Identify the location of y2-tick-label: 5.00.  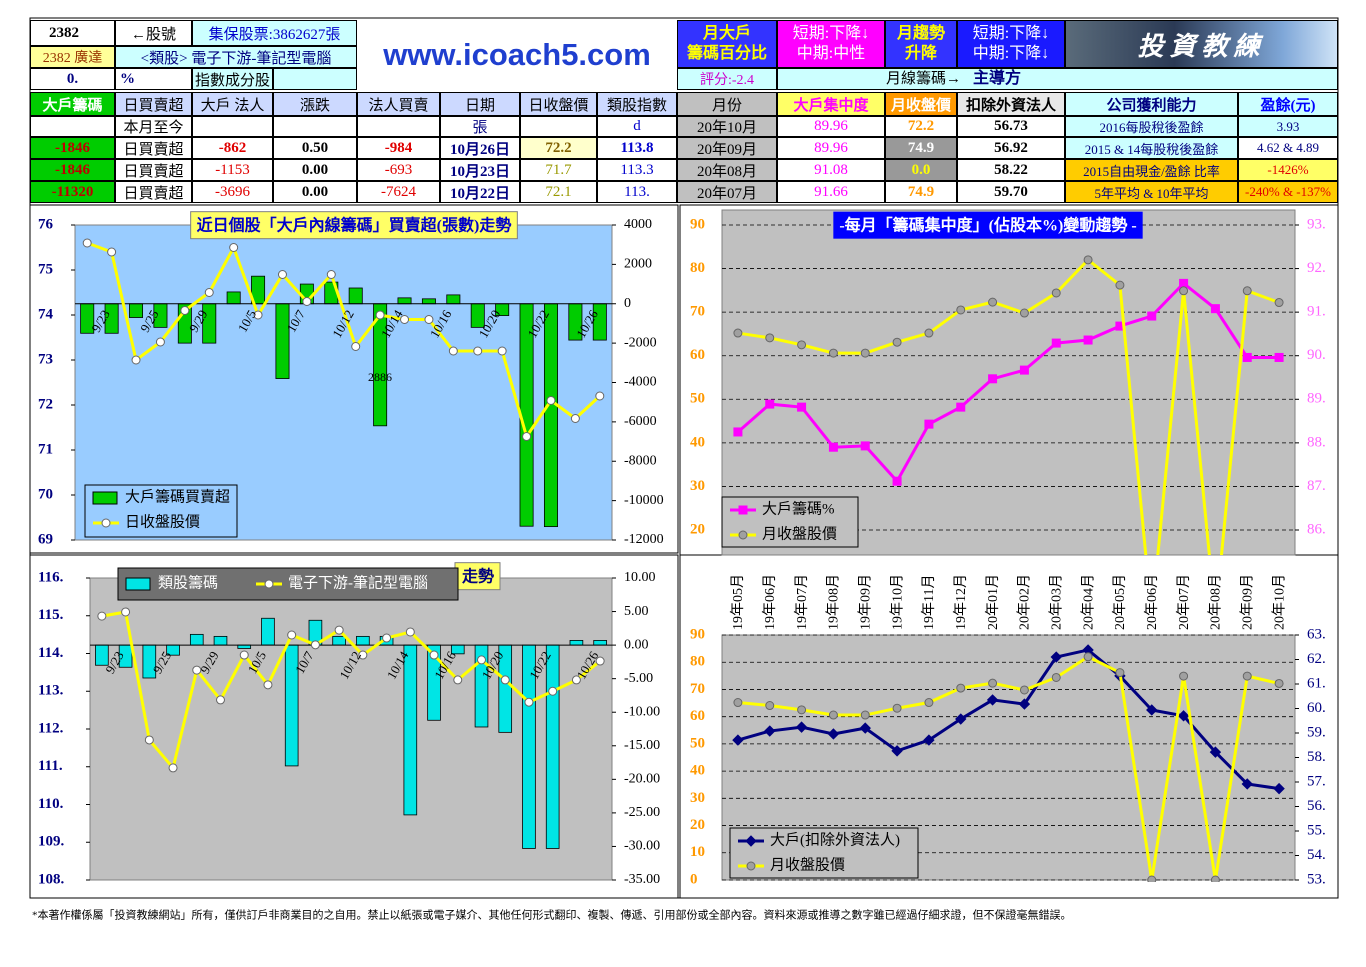
(636, 611).